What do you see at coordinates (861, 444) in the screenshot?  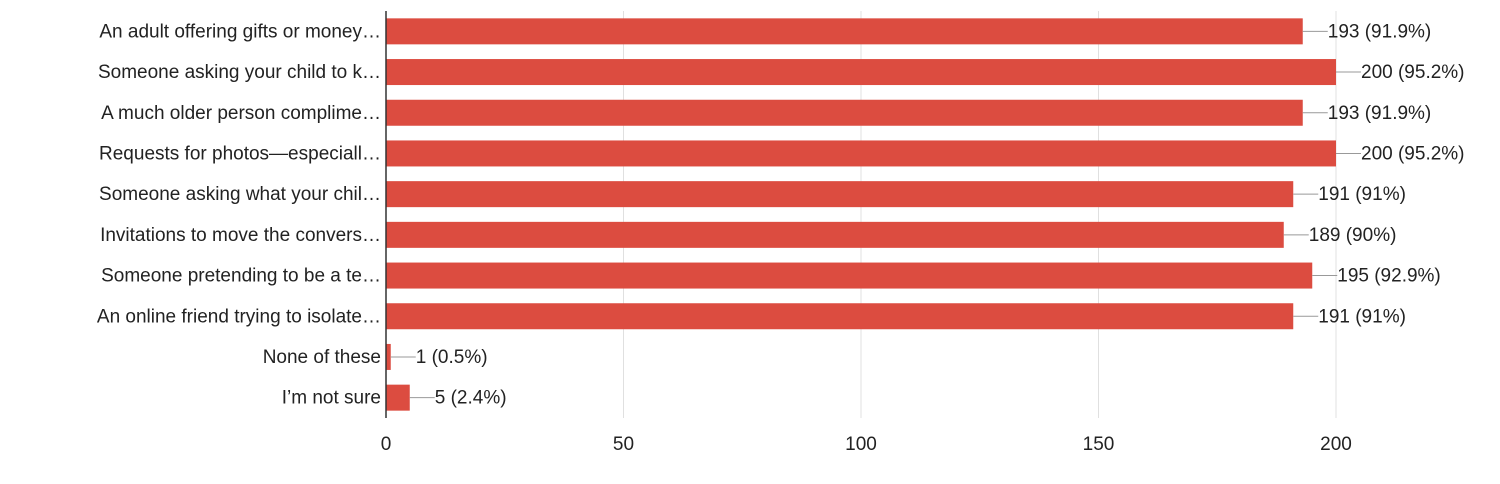 I see `x-tick-label: 100` at bounding box center [861, 444].